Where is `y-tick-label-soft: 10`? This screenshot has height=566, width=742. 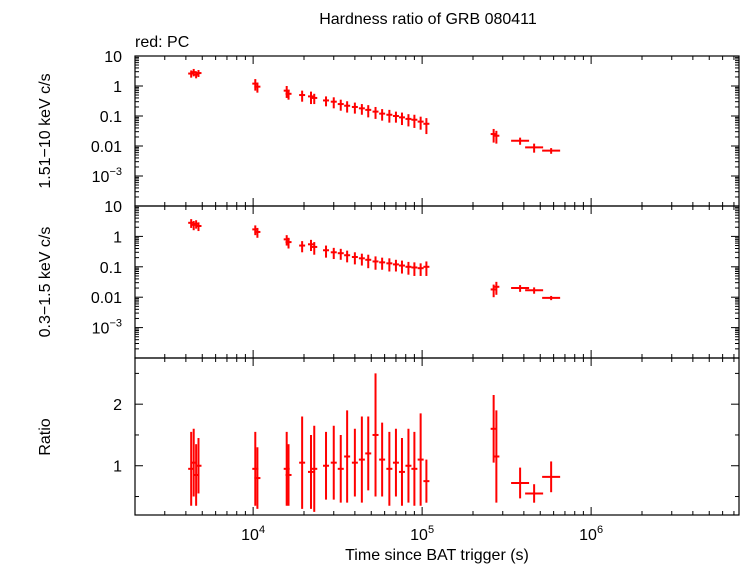
y-tick-label-soft: 10 is located at coordinates (113, 207).